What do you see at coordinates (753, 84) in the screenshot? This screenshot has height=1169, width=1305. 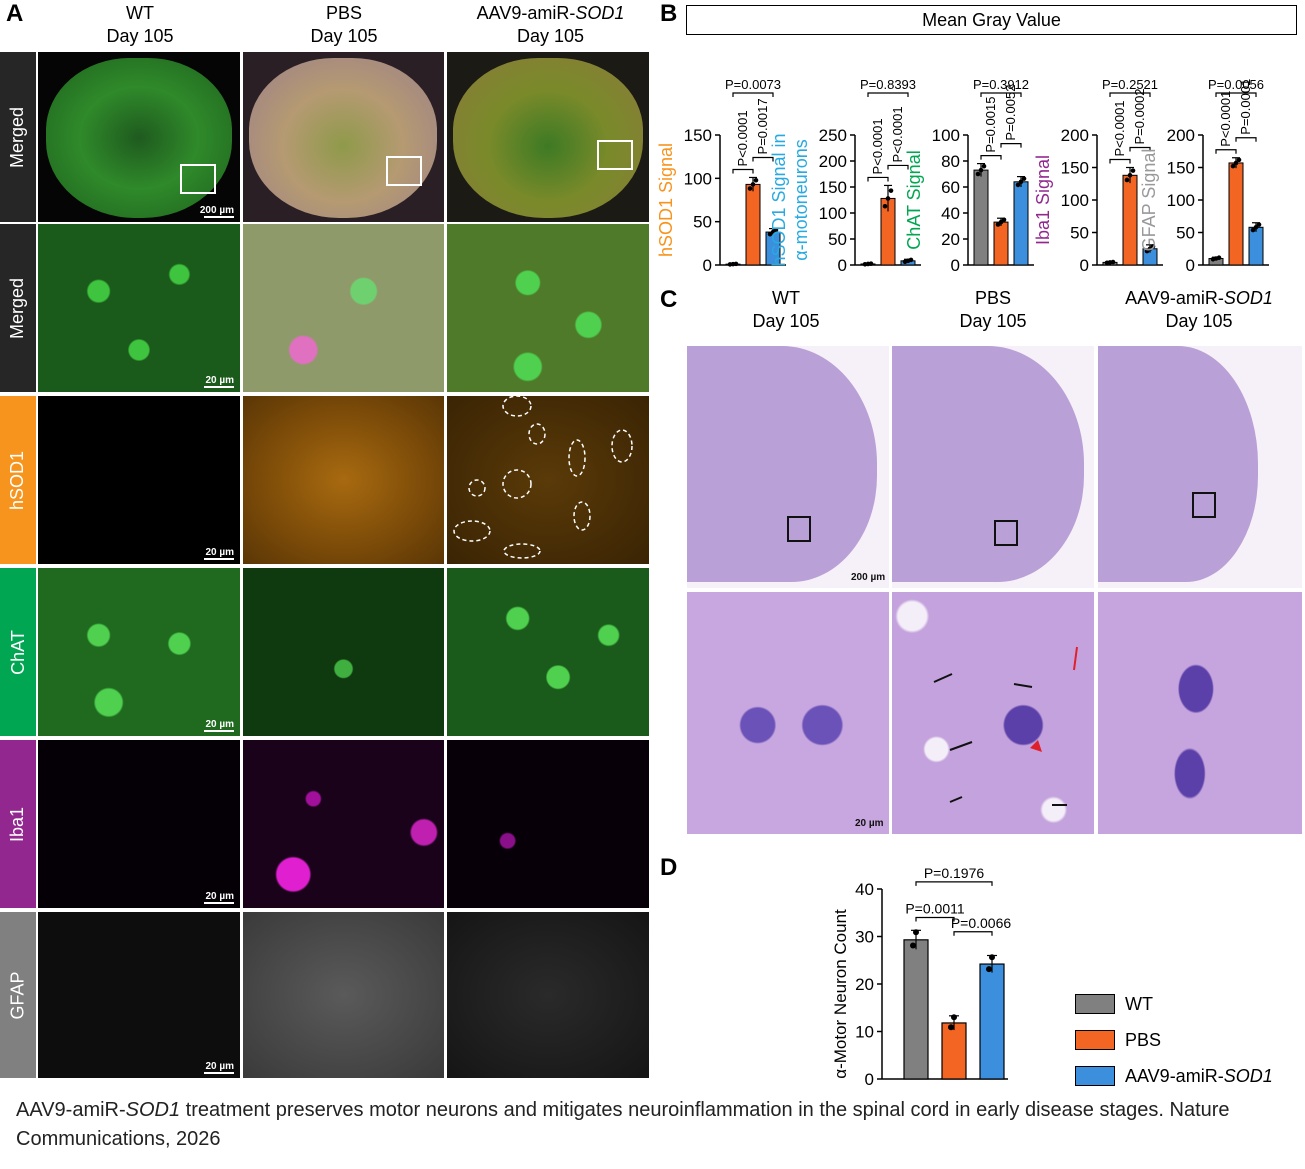 I see `p-value-label: P=0.0073` at bounding box center [753, 84].